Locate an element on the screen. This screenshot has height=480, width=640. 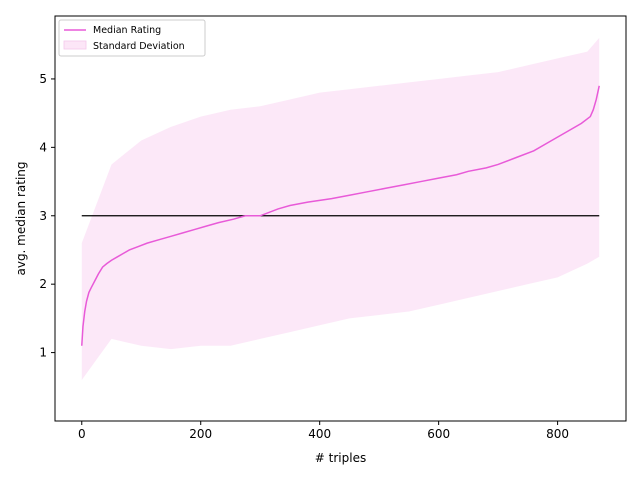
x-axis-ticks: 0 200 400 600 800 is located at coordinates (323, 431).